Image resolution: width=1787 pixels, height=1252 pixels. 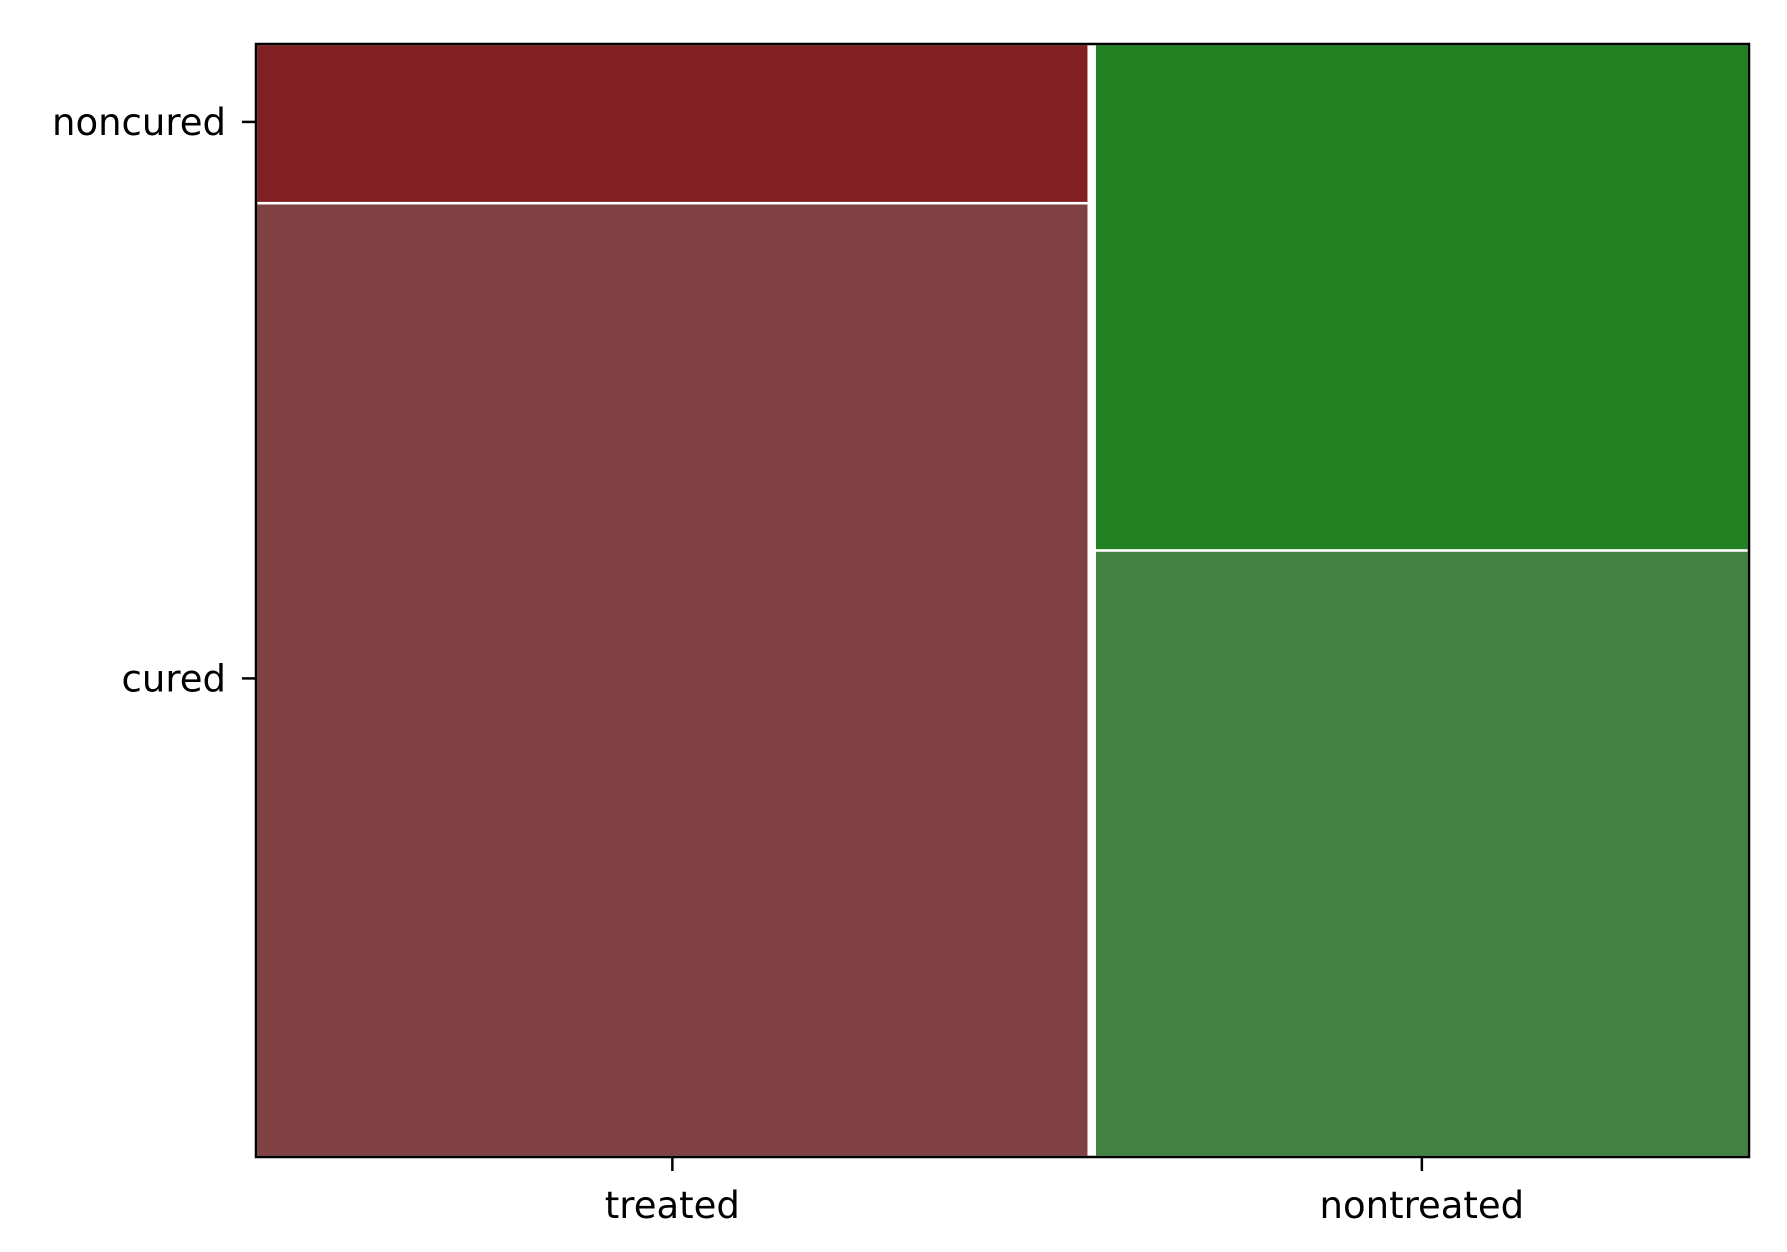 I want to click on tile-nontreated-noncured, so click(x=1422, y=297).